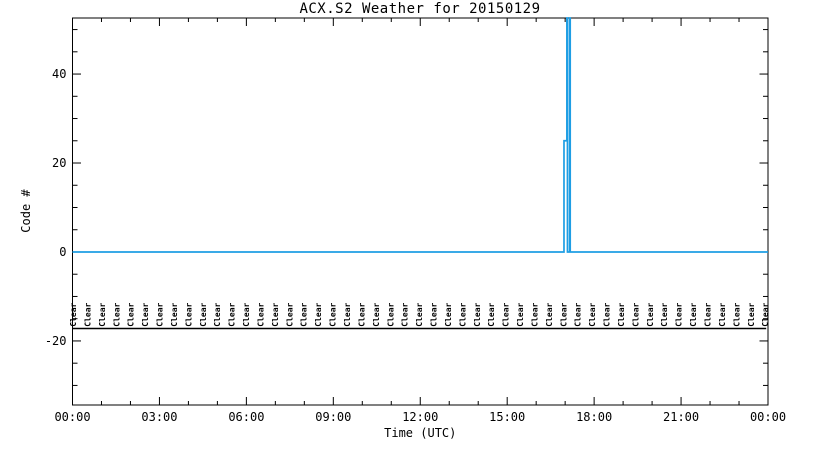 This screenshot has width=840, height=450. Describe the element at coordinates (507, 417) in the screenshot. I see `x-tick-label: 15:00` at that location.